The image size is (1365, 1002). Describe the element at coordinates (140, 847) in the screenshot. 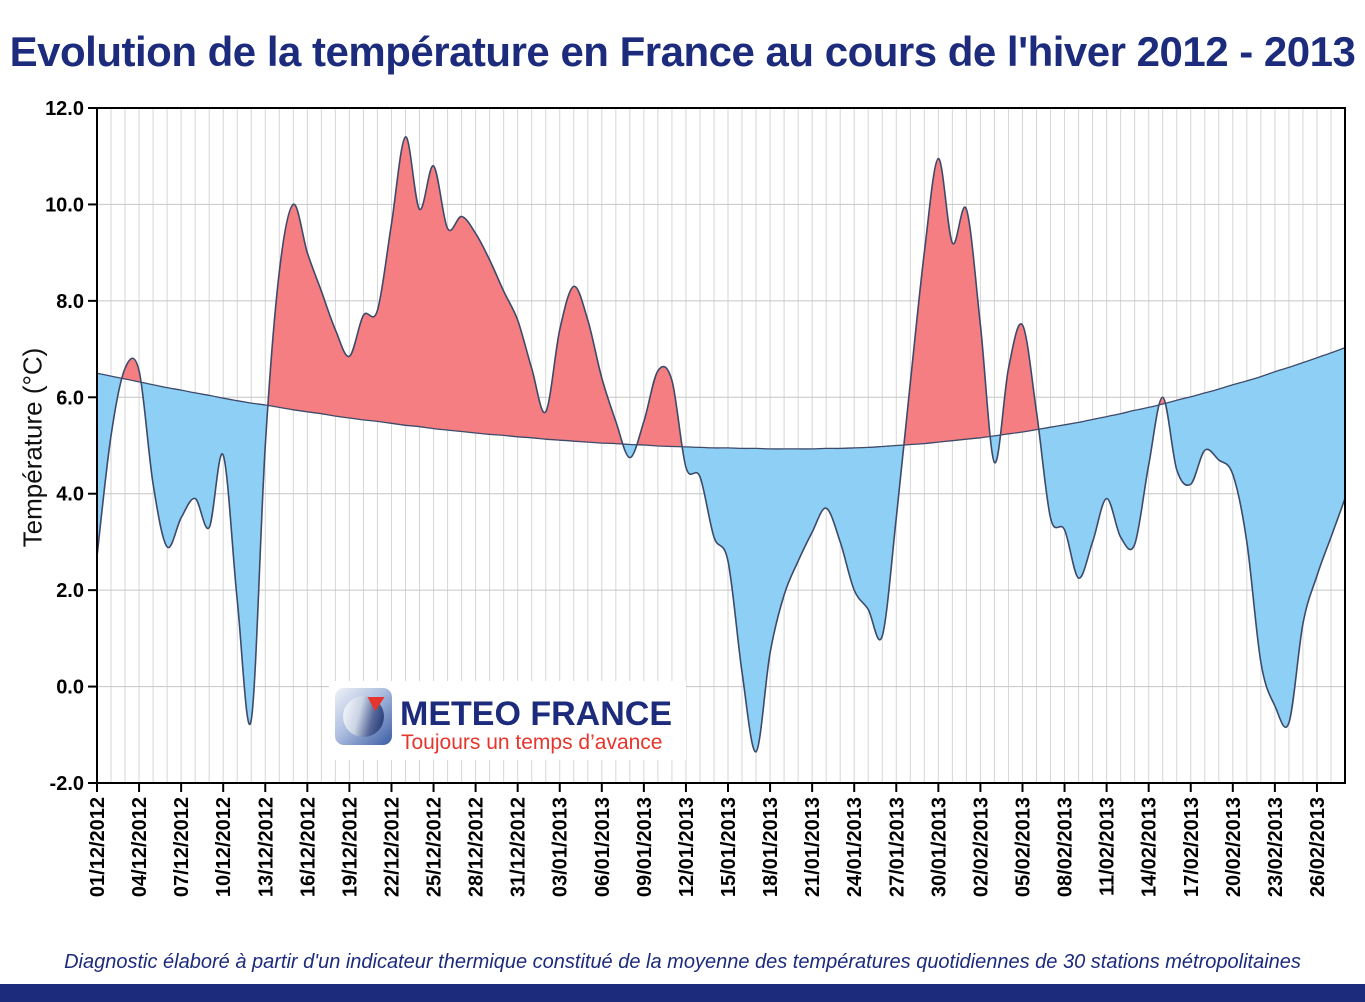

I see `x-tick-label: 04/12/2012` at that location.